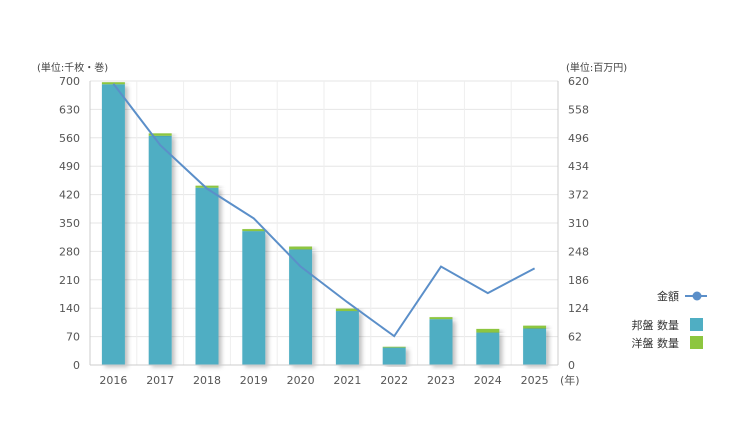 The image size is (754, 421). I want to click on x-tick-label: 2018, so click(207, 380).